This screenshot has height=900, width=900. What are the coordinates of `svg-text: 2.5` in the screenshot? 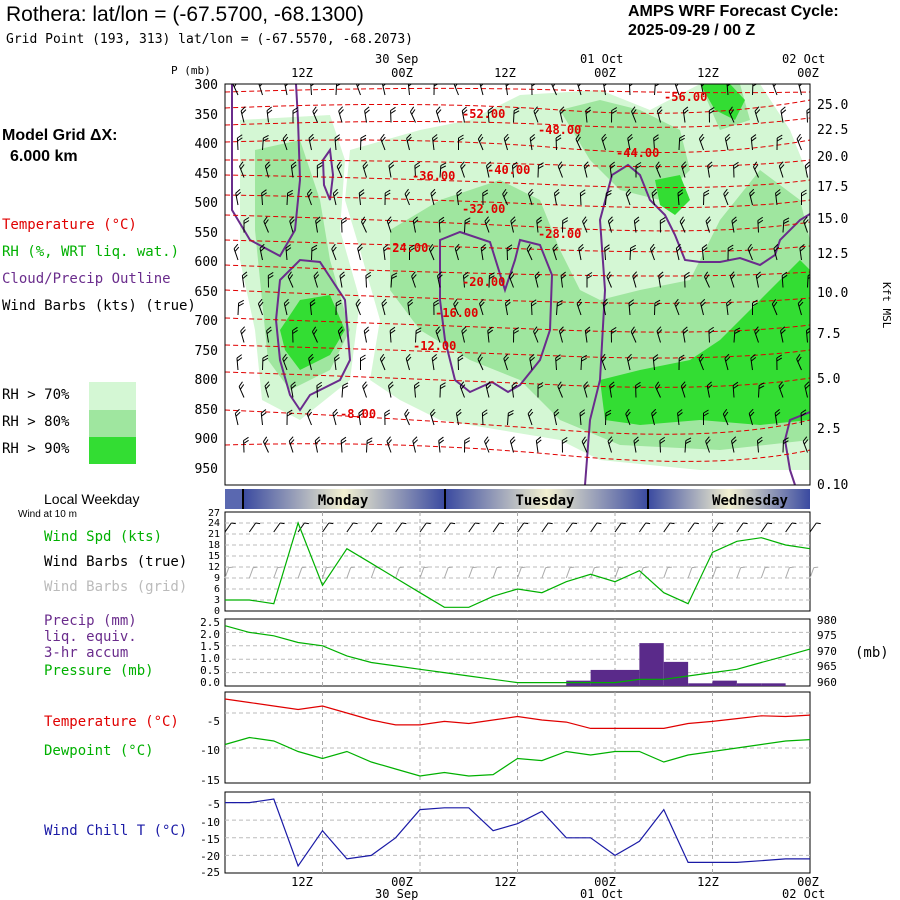 It's located at (828, 429).